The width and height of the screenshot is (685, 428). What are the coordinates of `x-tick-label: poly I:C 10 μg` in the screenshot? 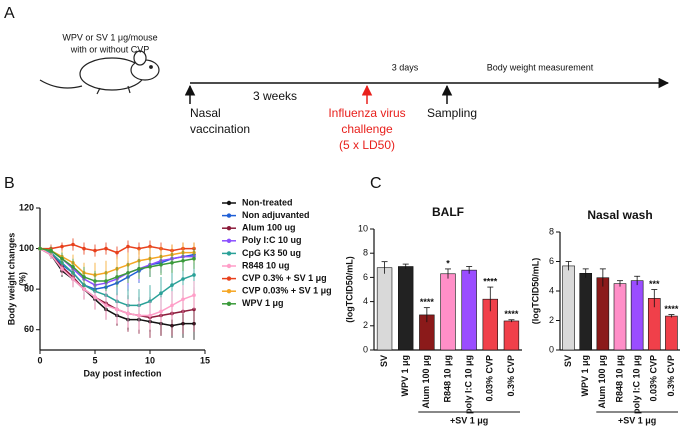 It's located at (637, 384).